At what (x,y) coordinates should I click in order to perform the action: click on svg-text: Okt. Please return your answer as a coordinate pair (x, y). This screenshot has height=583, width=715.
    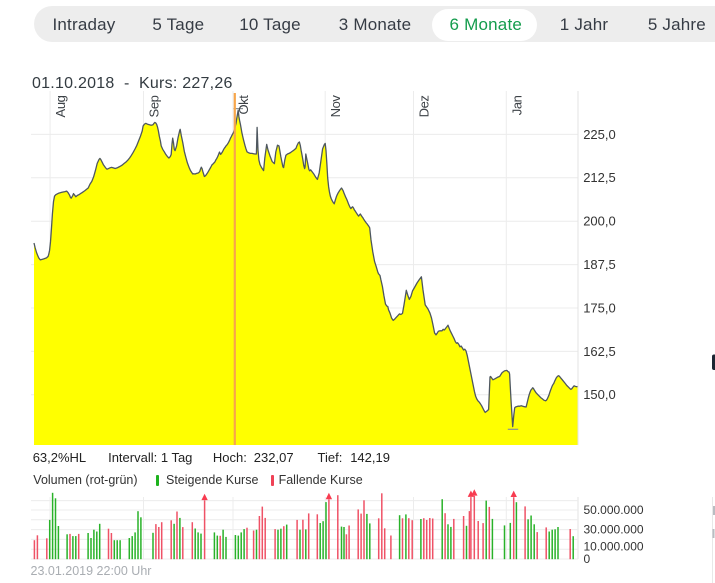
    Looking at the image, I should click on (243, 105).